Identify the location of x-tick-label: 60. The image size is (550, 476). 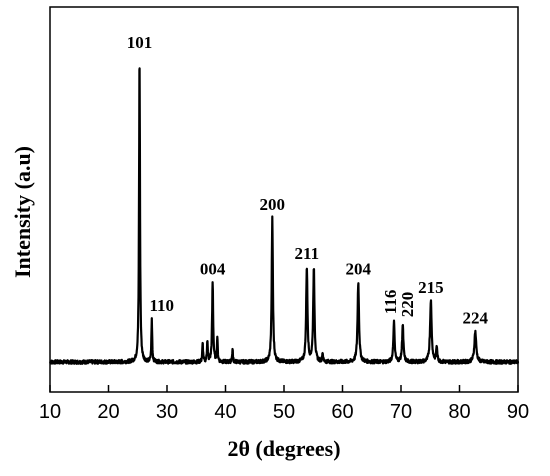
(342, 412).